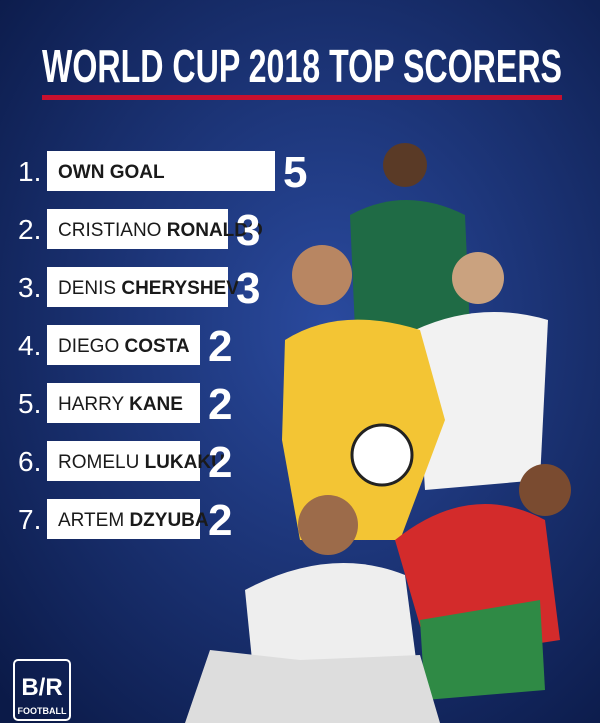 The image size is (600, 723). What do you see at coordinates (302, 66) in the screenshot?
I see `title: WORLD CUP 2018 TOP SCORERS` at bounding box center [302, 66].